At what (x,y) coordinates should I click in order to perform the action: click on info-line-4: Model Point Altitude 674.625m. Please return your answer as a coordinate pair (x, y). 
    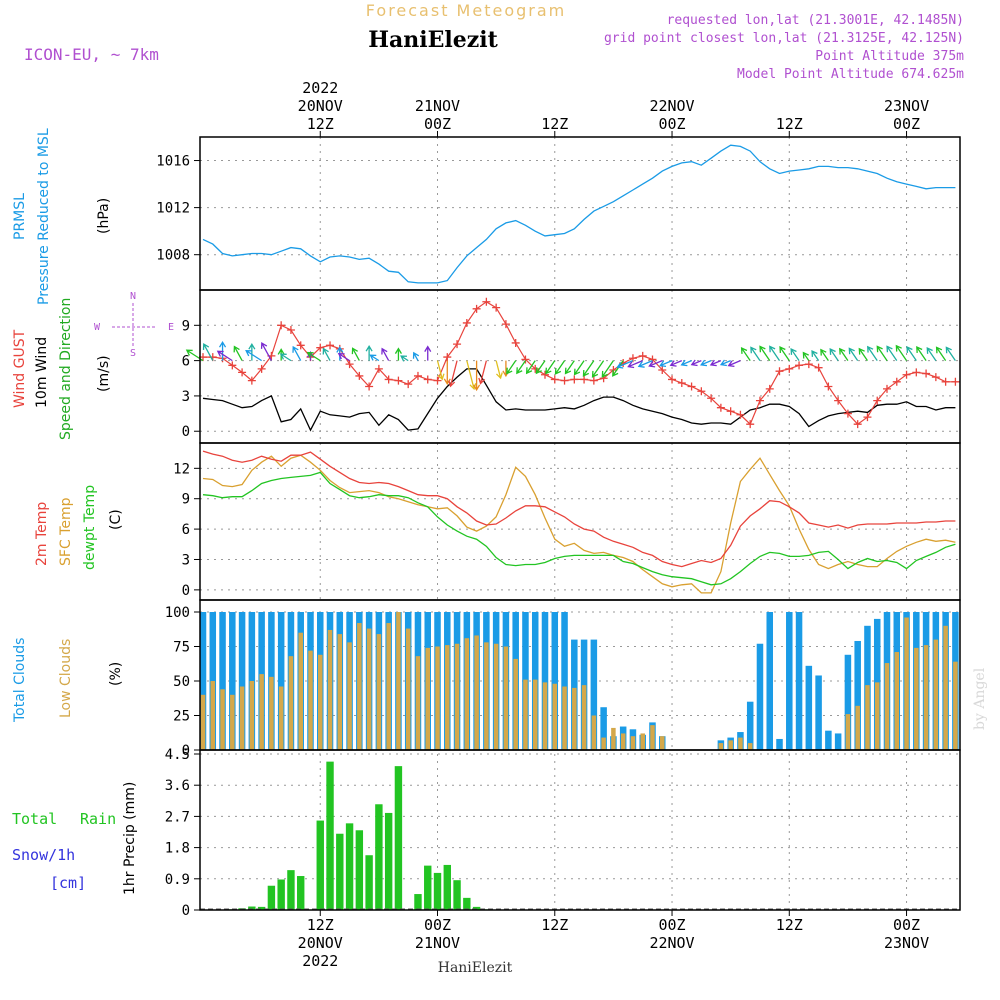
    Looking at the image, I should click on (850, 74).